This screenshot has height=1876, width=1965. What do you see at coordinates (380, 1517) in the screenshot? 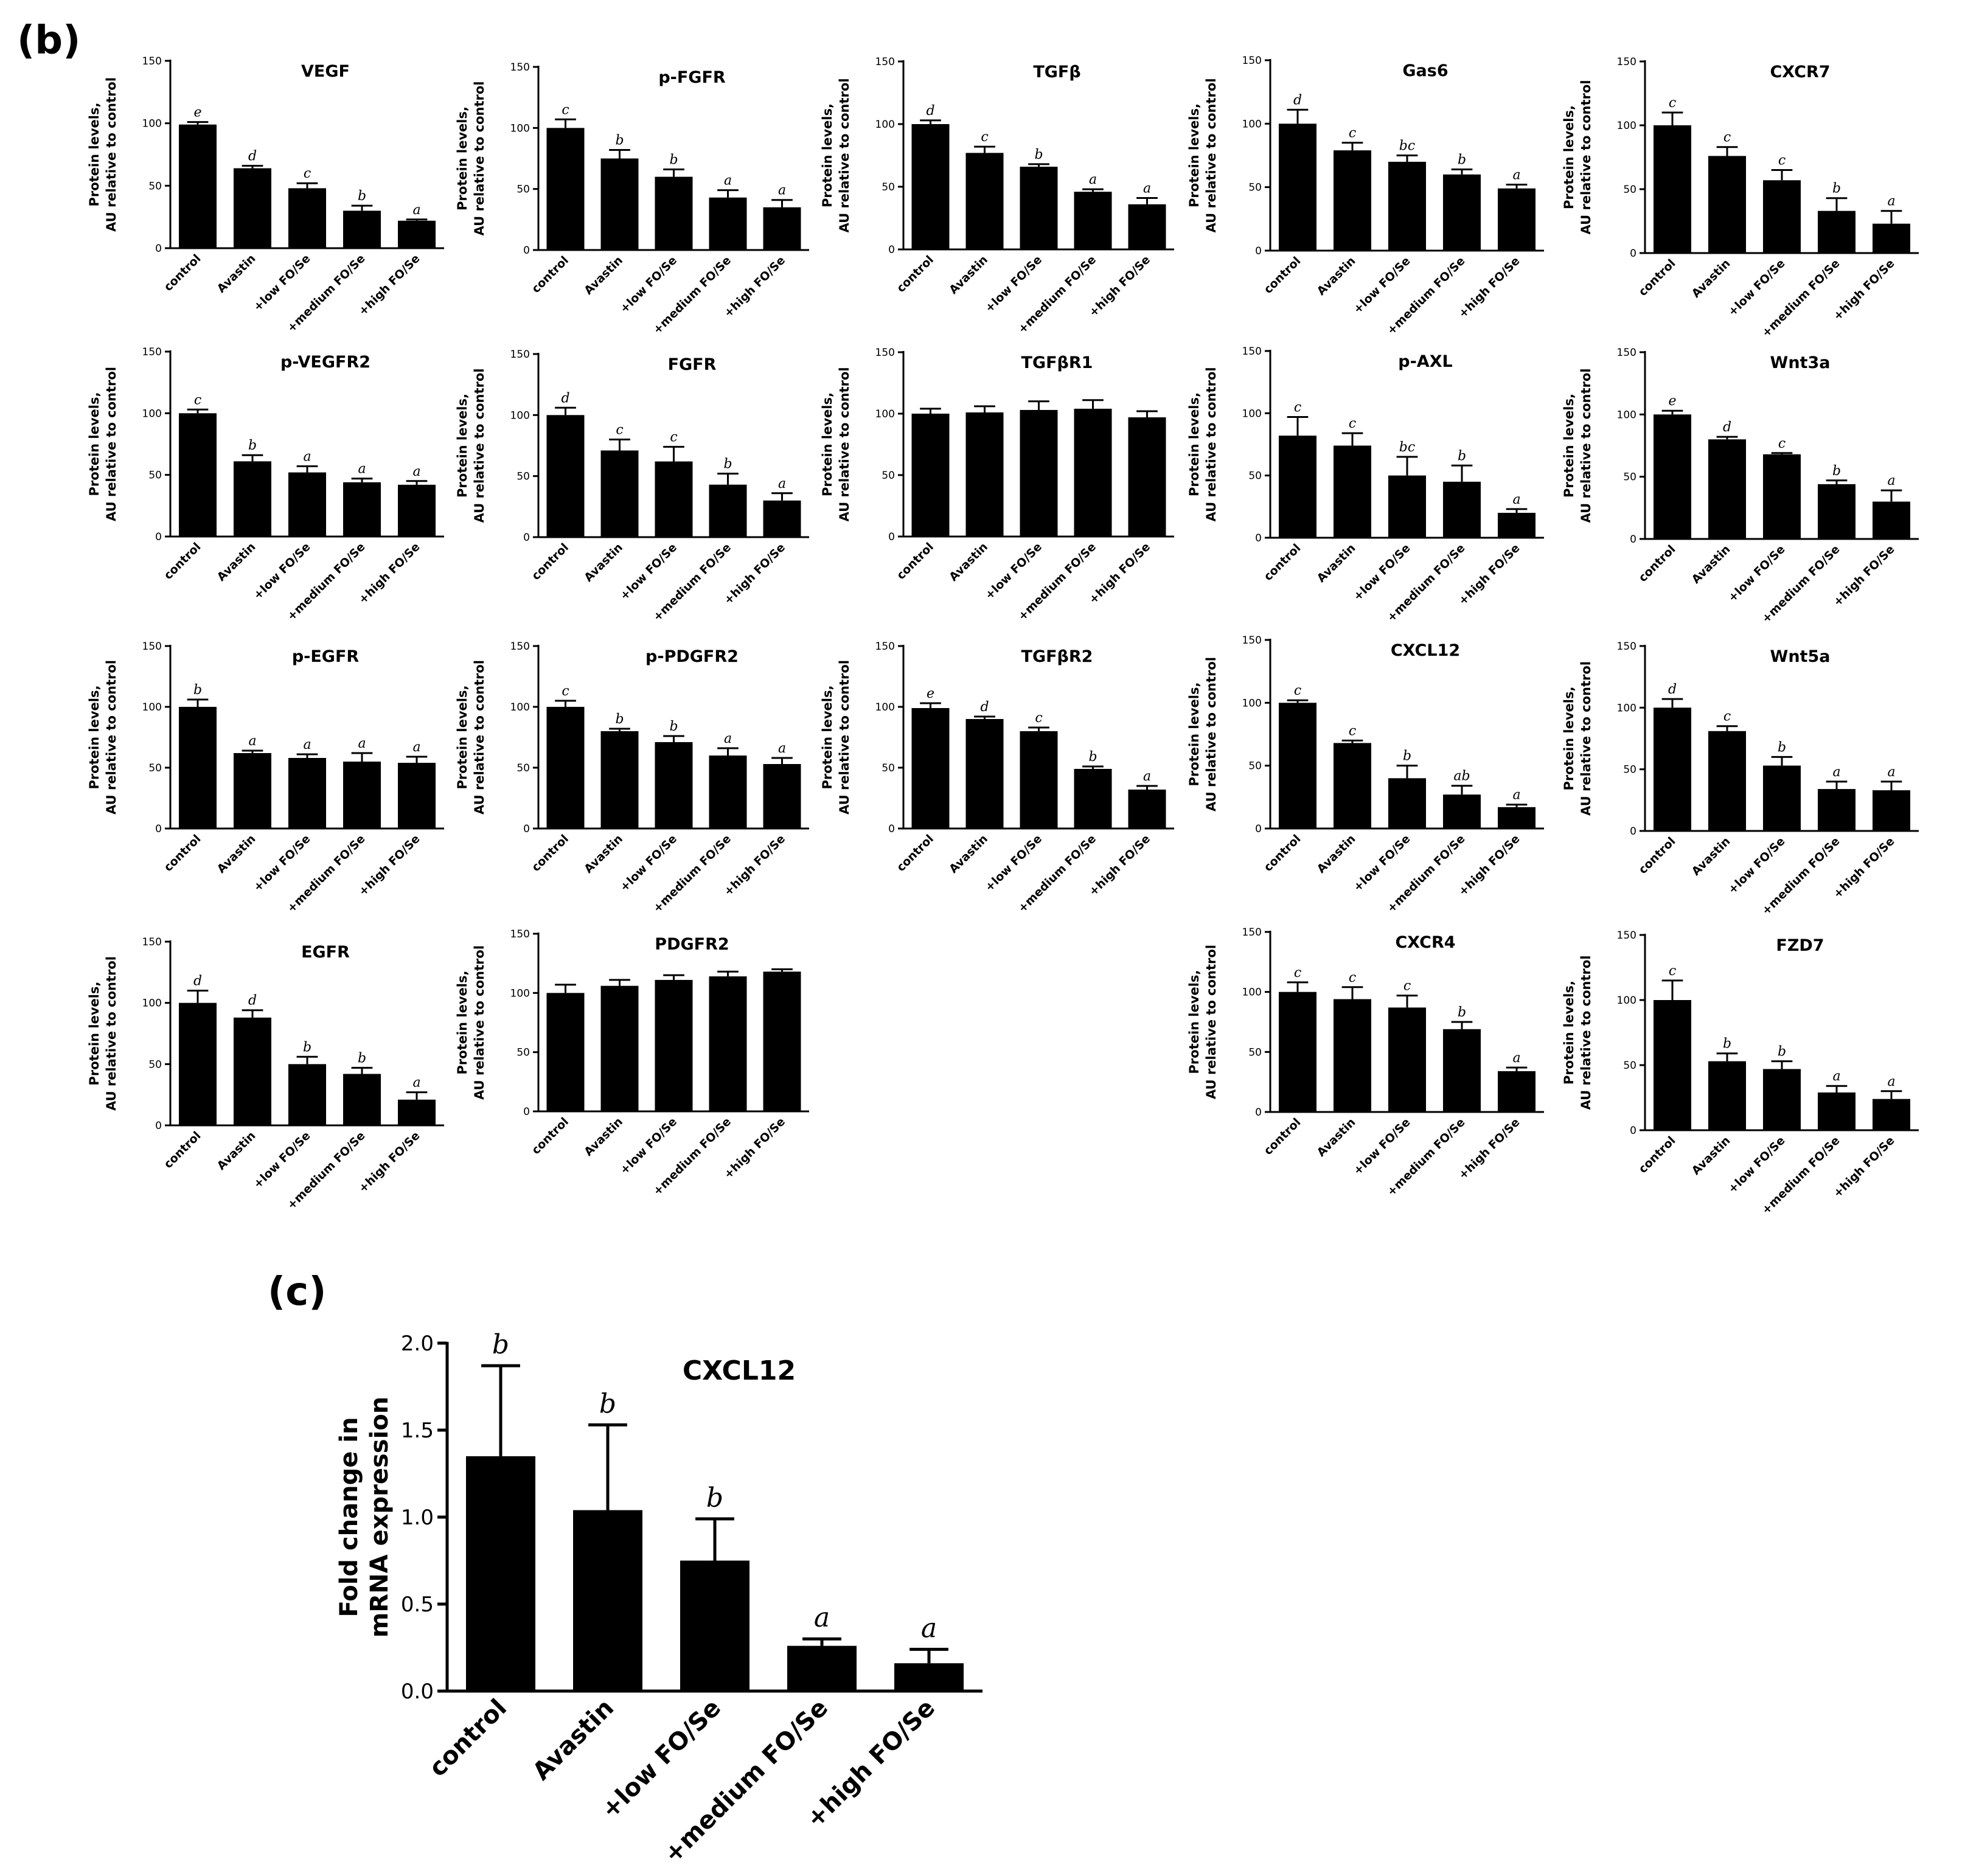
I see `y-axis-label-line2: mRNA expression` at bounding box center [380, 1517].